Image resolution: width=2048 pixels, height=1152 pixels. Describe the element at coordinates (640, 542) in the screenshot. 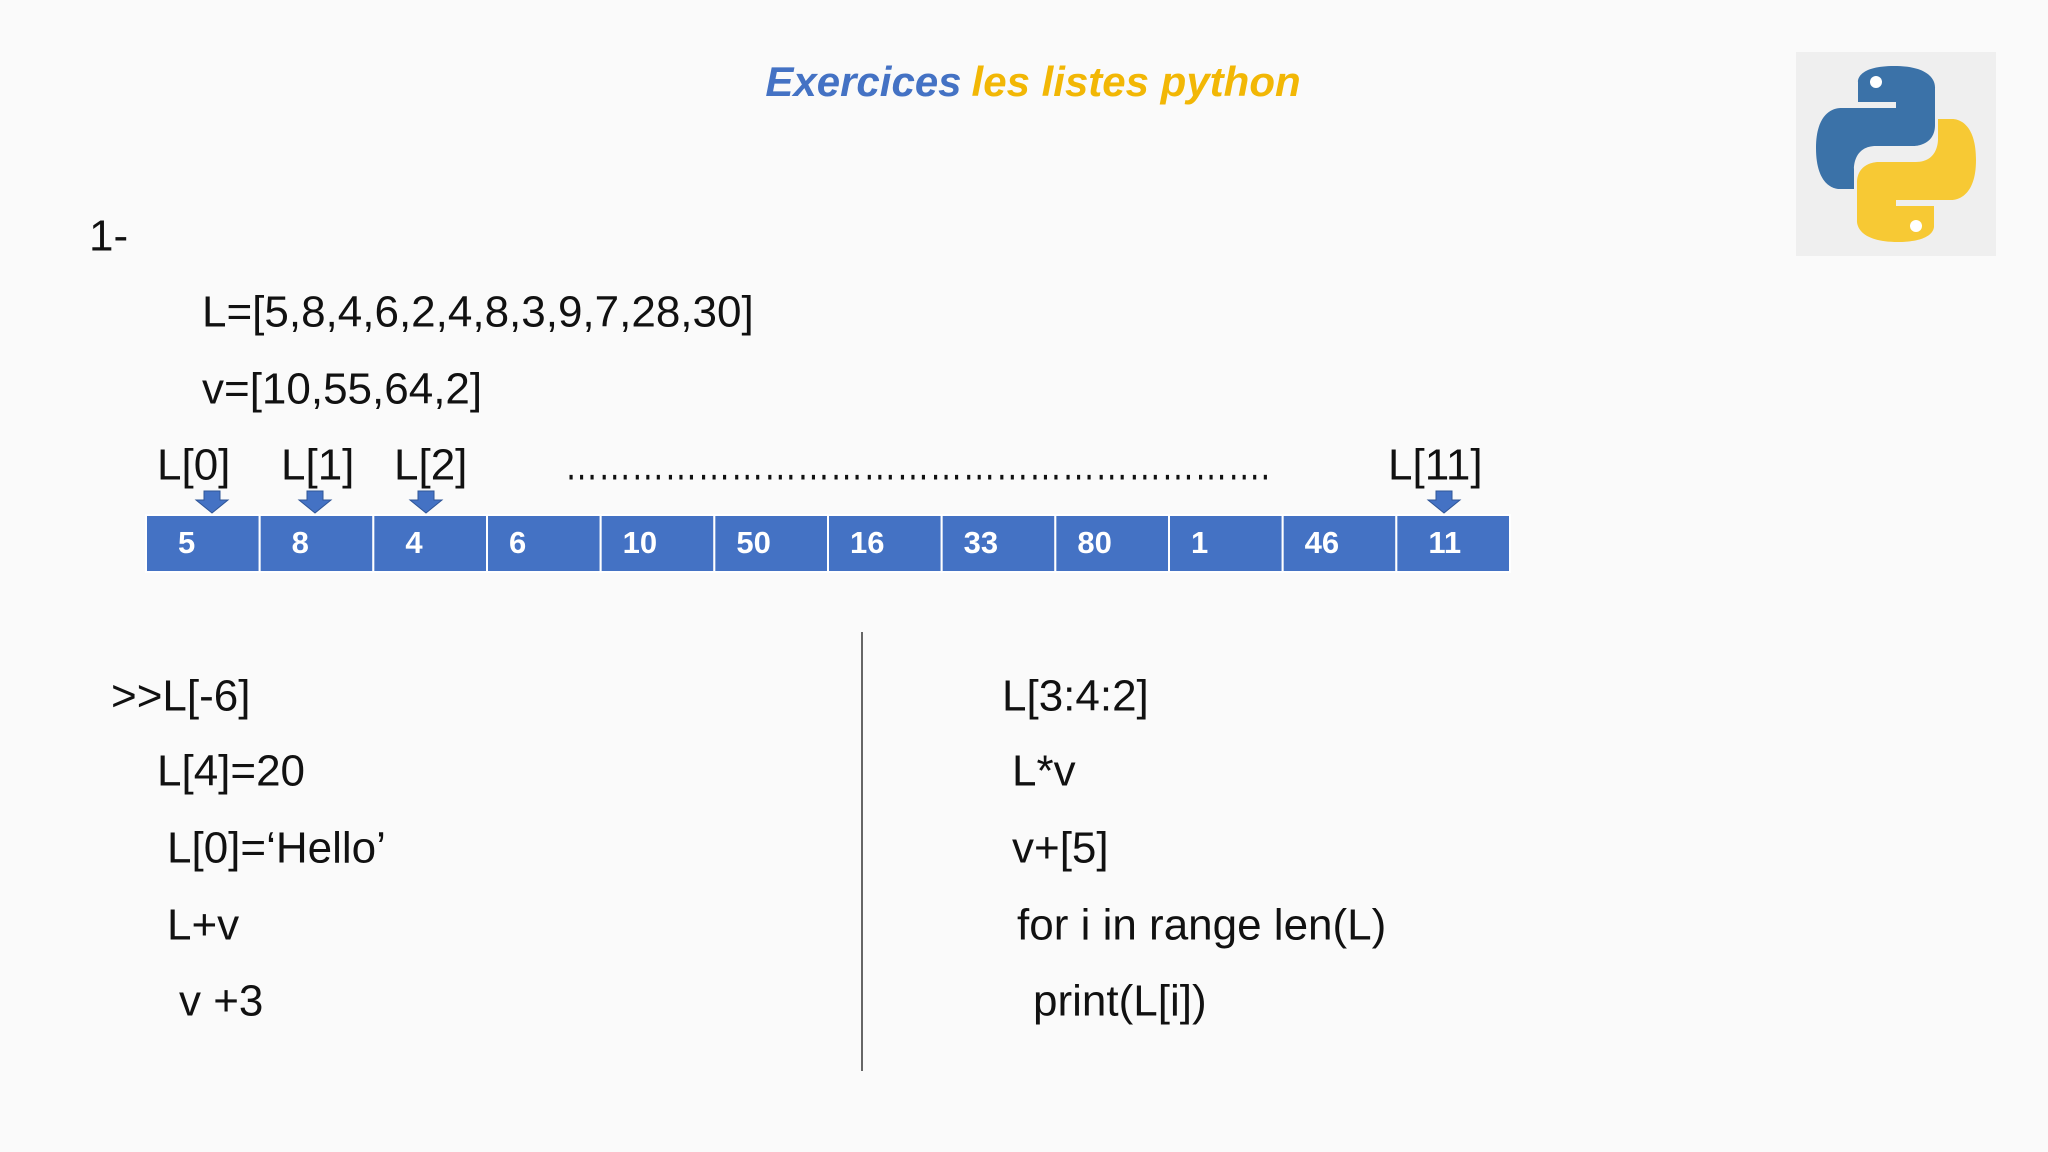

I see `cell-value: 10` at that location.